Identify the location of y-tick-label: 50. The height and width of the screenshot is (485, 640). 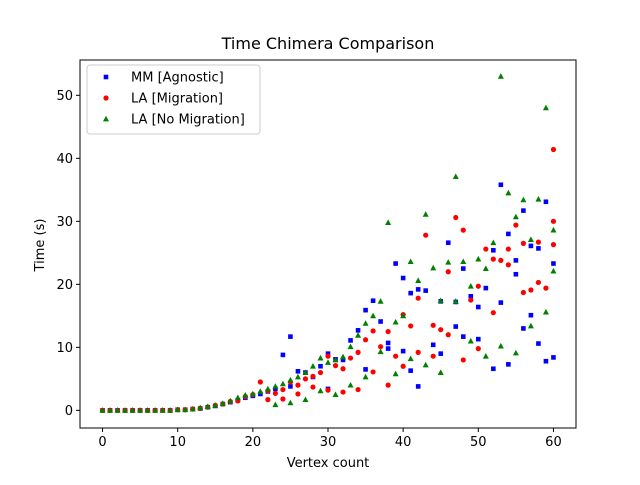
(64, 96).